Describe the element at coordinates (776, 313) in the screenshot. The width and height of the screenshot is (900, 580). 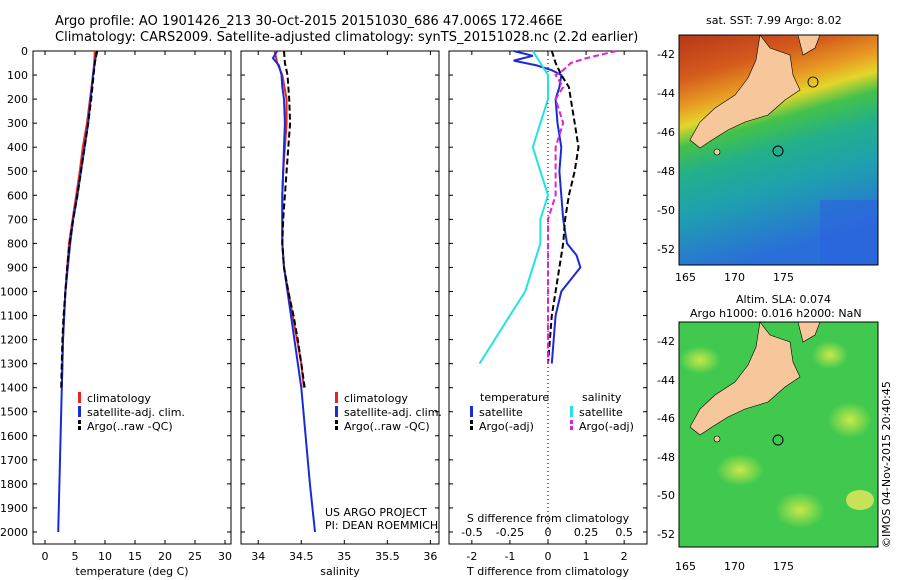
I see `sla-map-subtitle: Argo h1000: 0.016 h2000: NaN` at that location.